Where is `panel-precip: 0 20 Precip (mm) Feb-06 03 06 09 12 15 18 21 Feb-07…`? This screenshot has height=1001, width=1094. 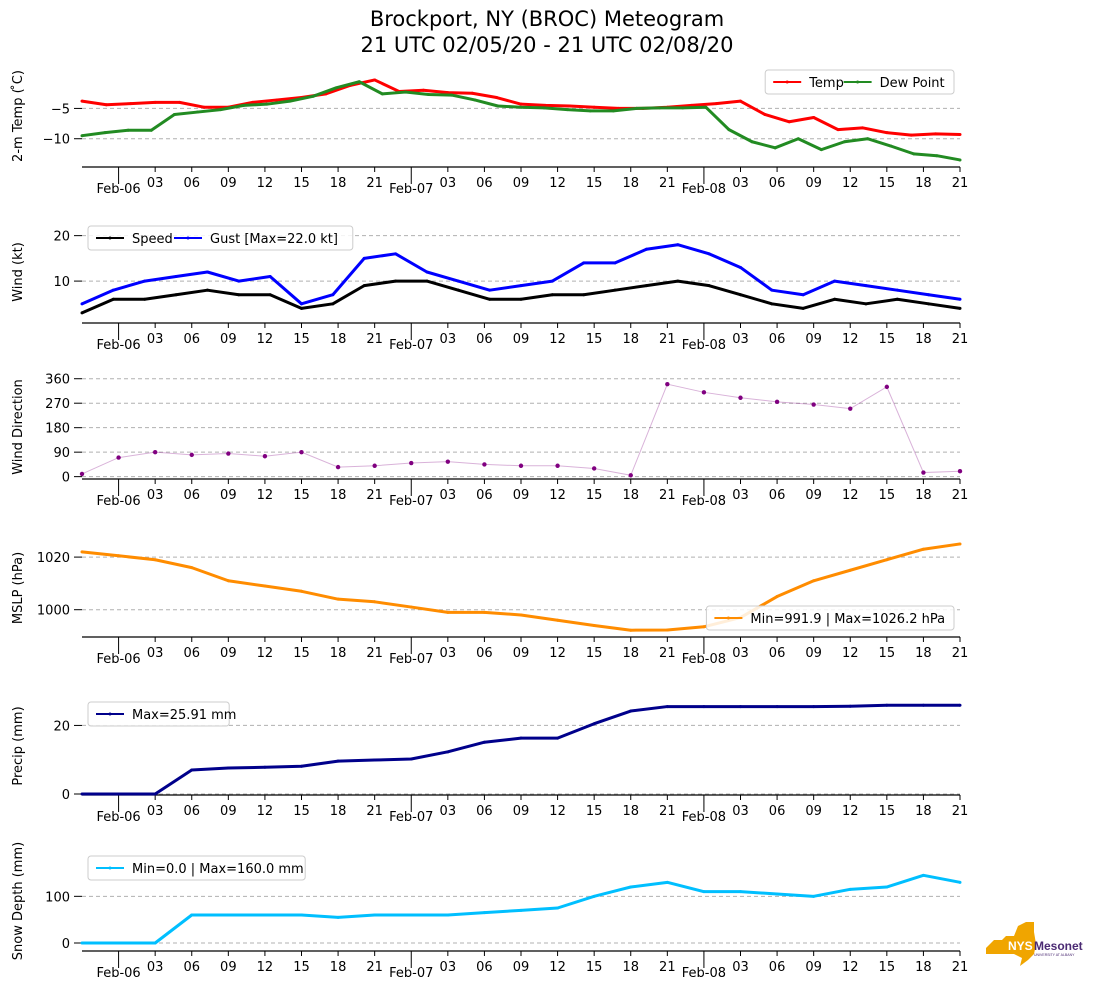
panel-precip: 0 20 Precip (mm) Feb-06 03 06 09 12 15 18 21 Feb-07… is located at coordinates (489, 763).